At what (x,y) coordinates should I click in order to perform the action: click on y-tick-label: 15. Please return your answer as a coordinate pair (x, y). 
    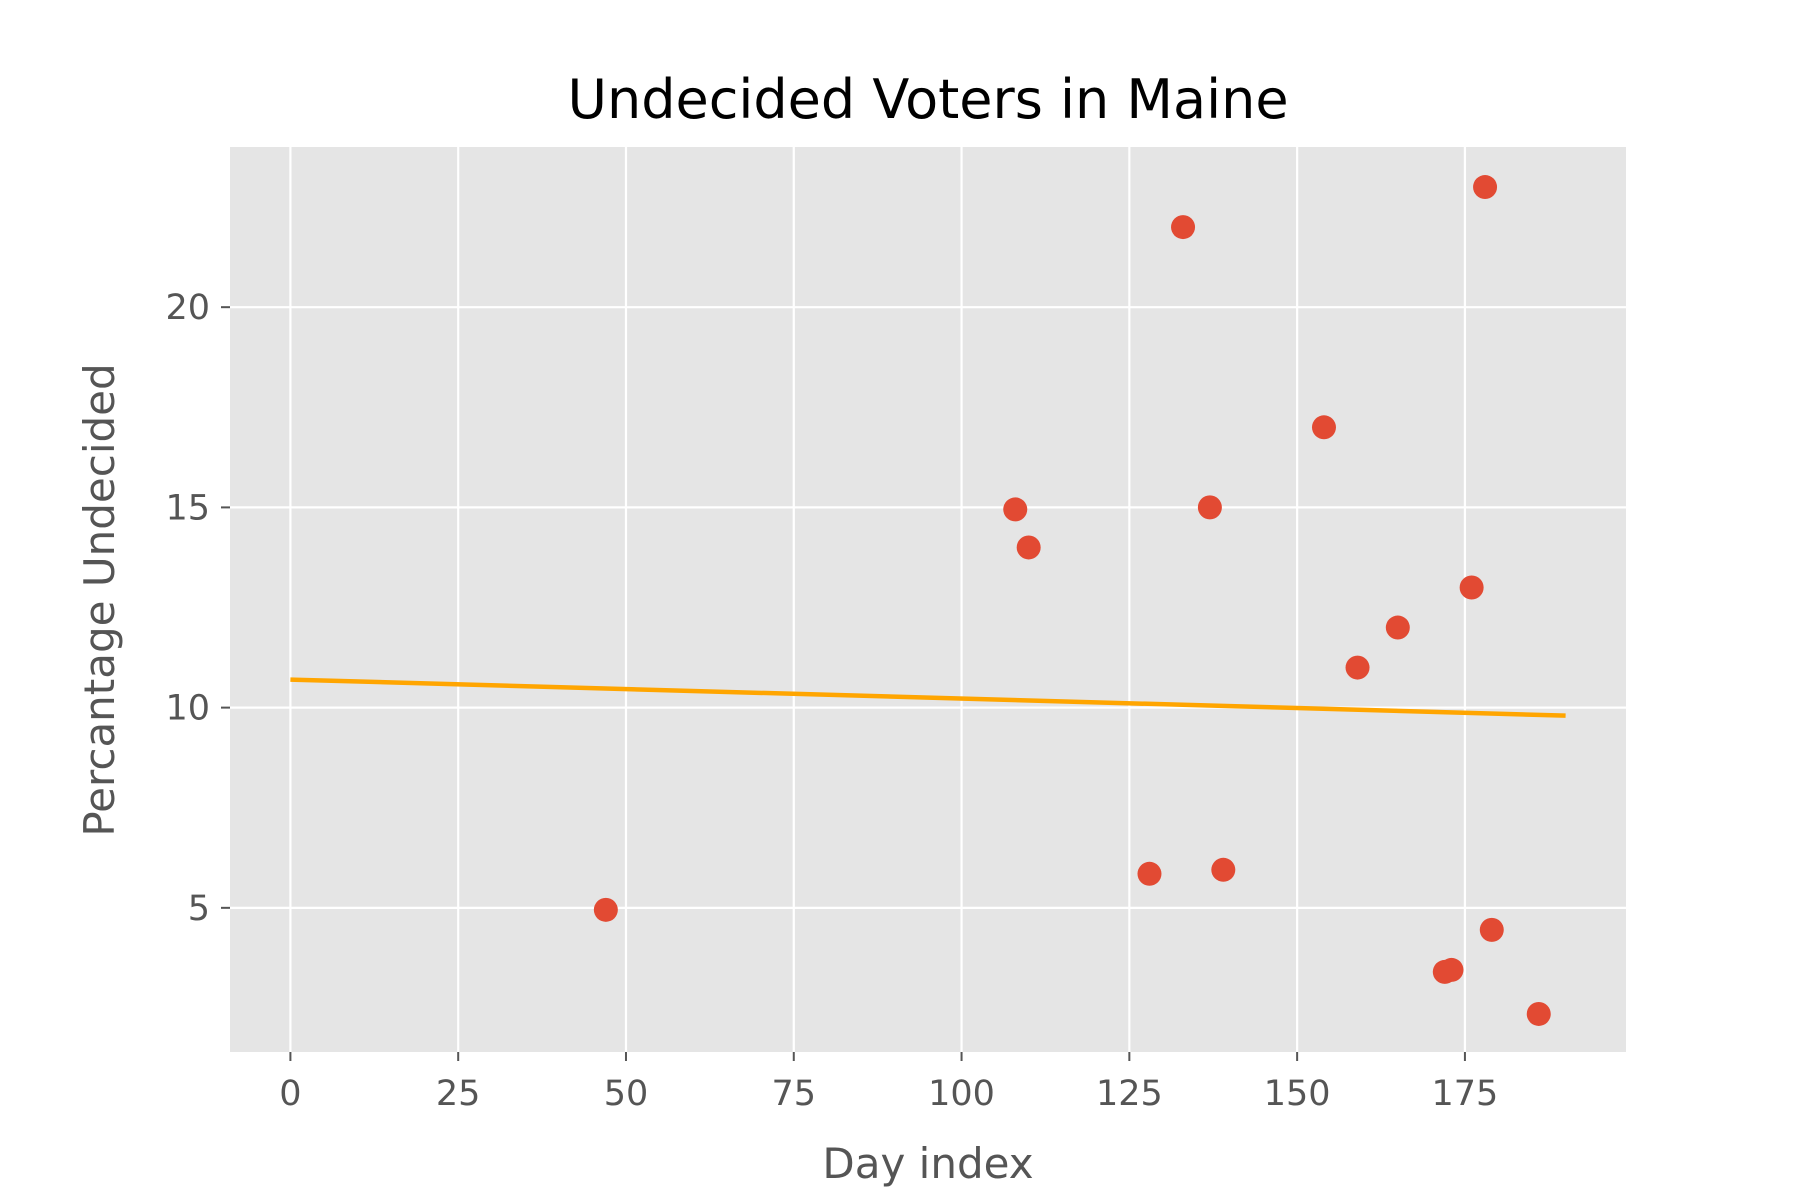
    Looking at the image, I should click on (187, 508).